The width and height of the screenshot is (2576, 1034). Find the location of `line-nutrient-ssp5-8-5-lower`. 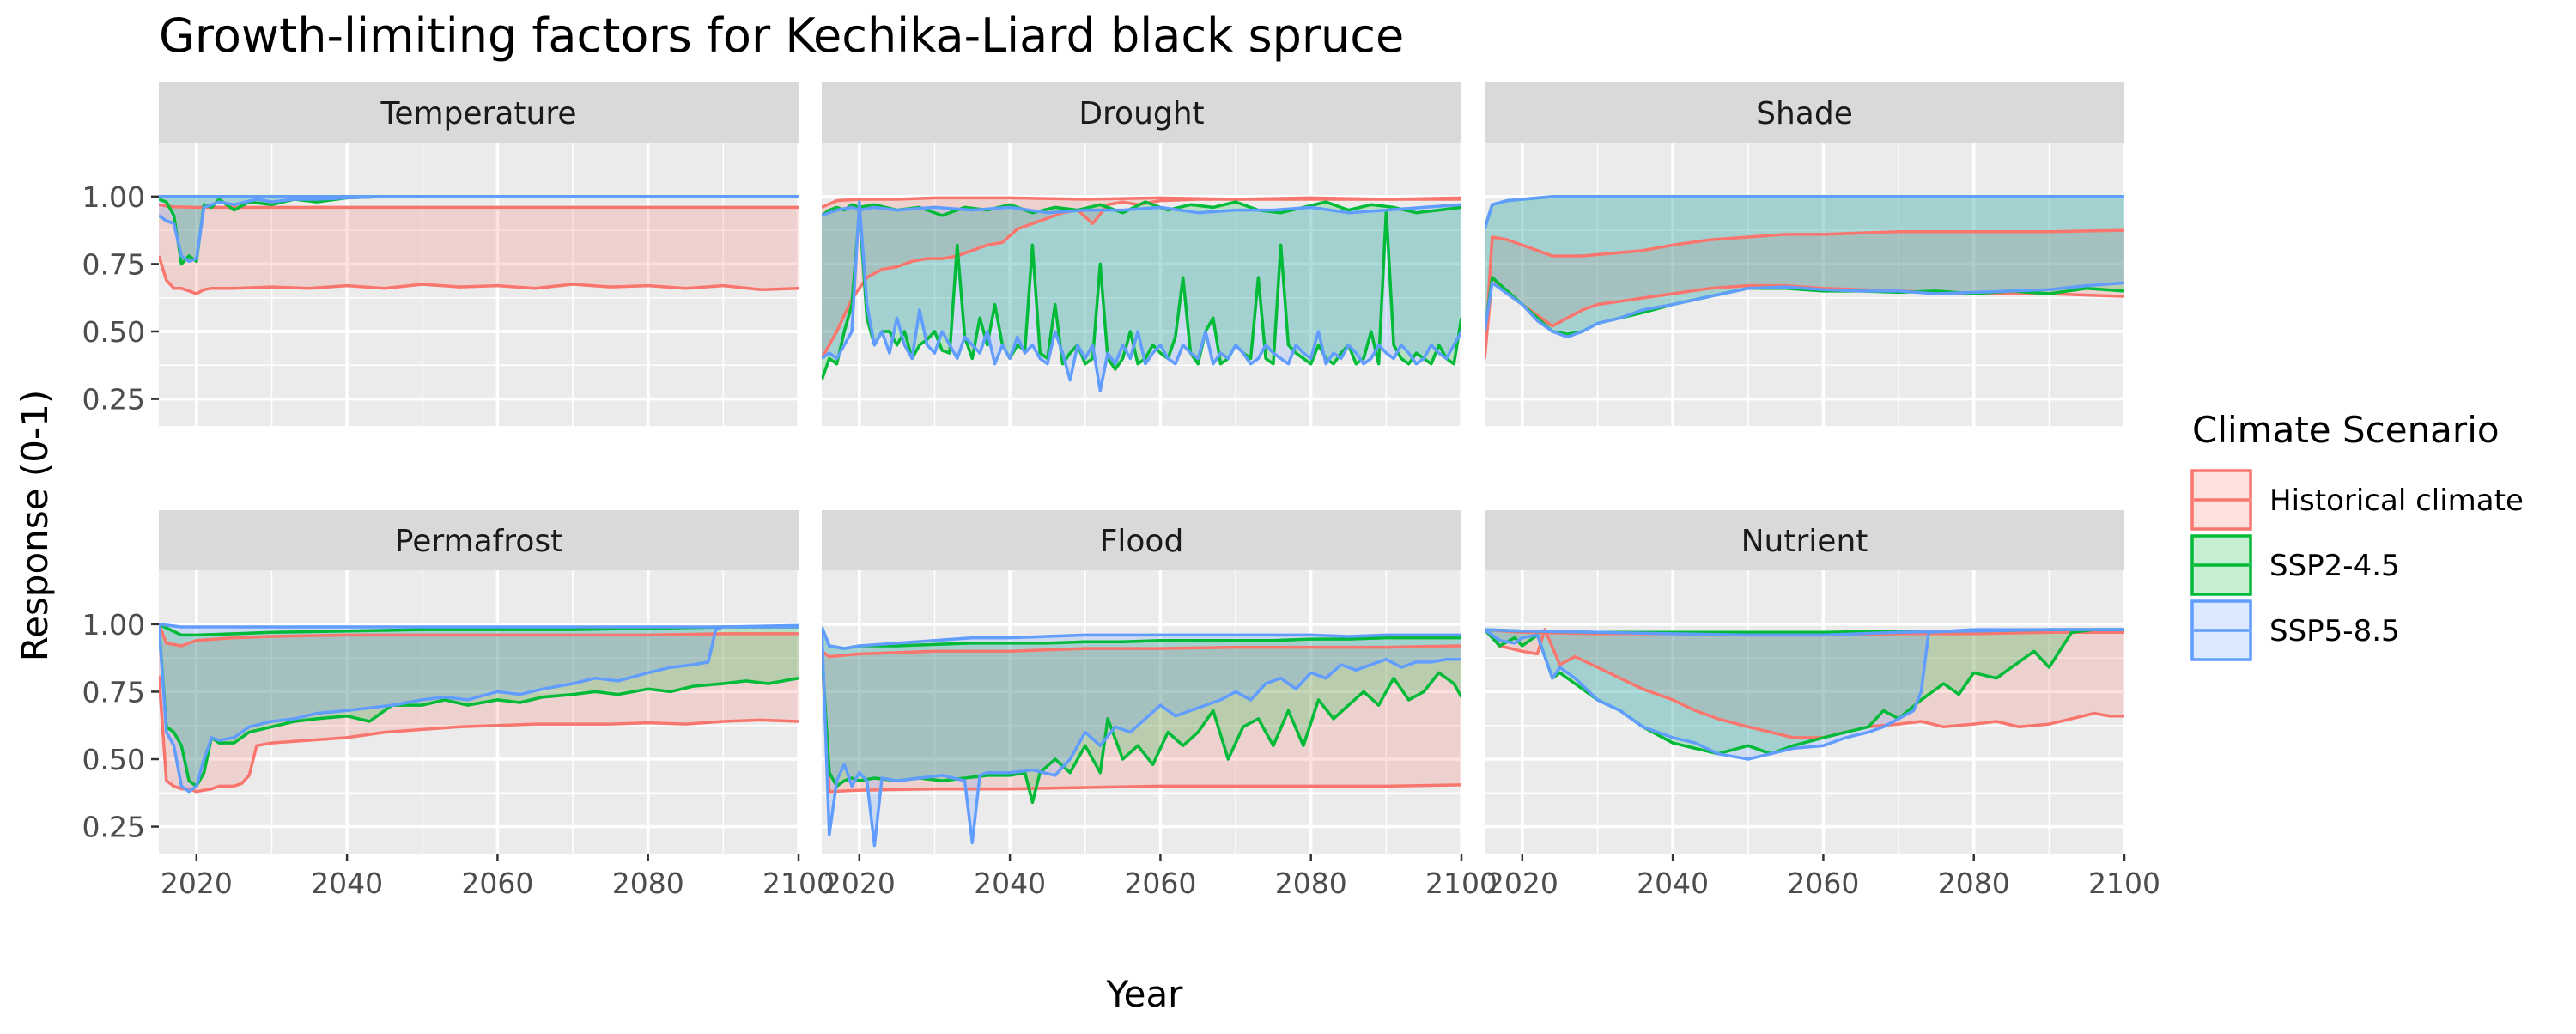

line-nutrient-ssp5-8-5-lower is located at coordinates (1805, 694).